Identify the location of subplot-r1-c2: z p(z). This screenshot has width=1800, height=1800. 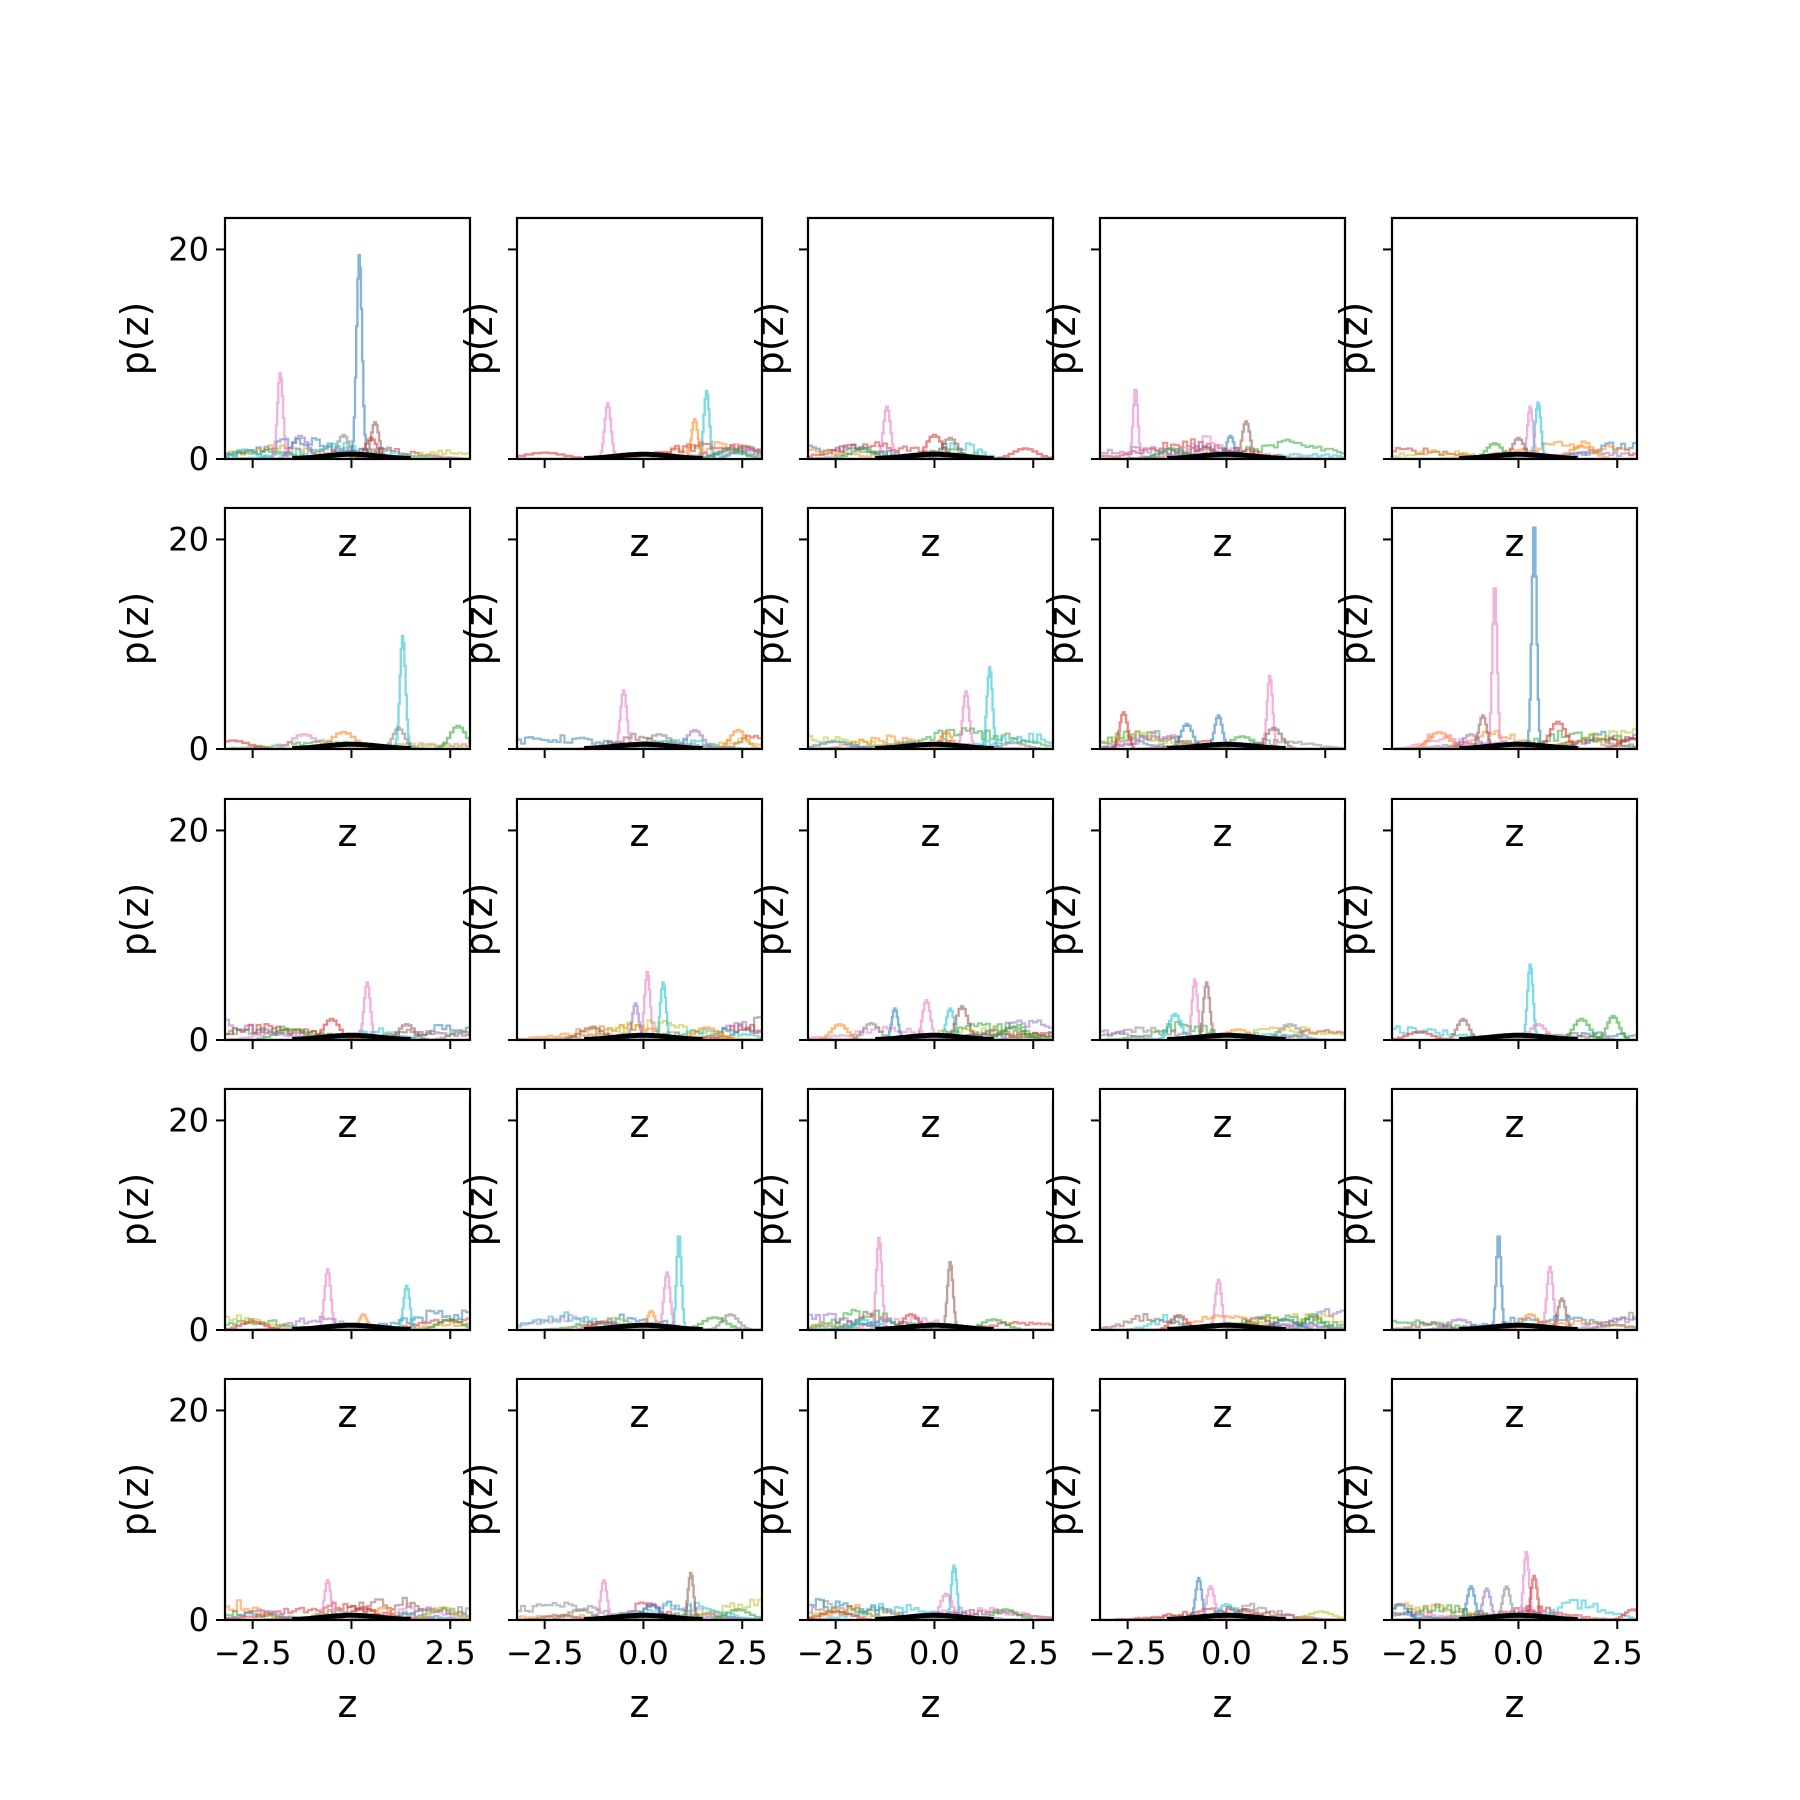
(610, 390).